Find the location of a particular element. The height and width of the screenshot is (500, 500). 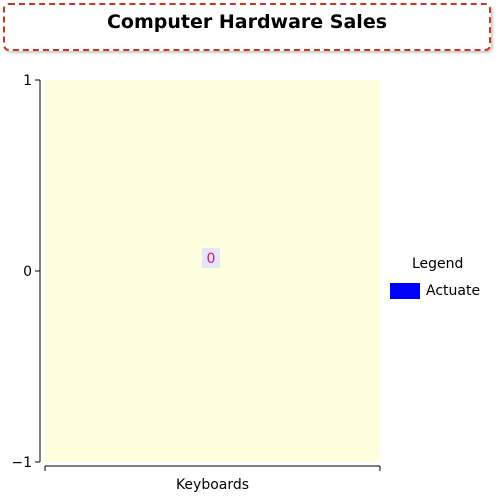

chart-title: Computer Hardware Sales is located at coordinates (247, 22).